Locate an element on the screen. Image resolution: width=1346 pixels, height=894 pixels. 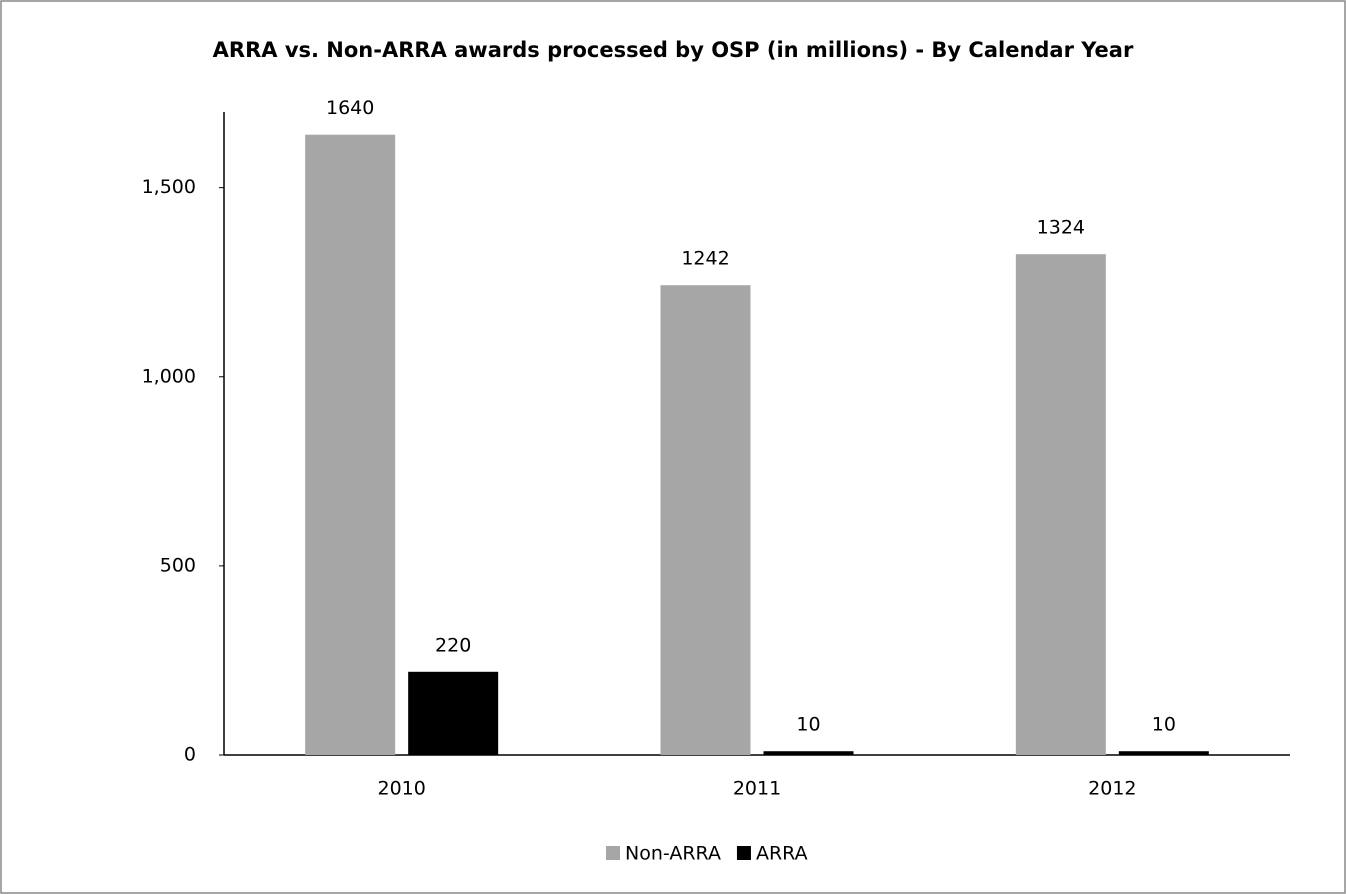
x-tick-label: 2012 is located at coordinates (1112, 789).